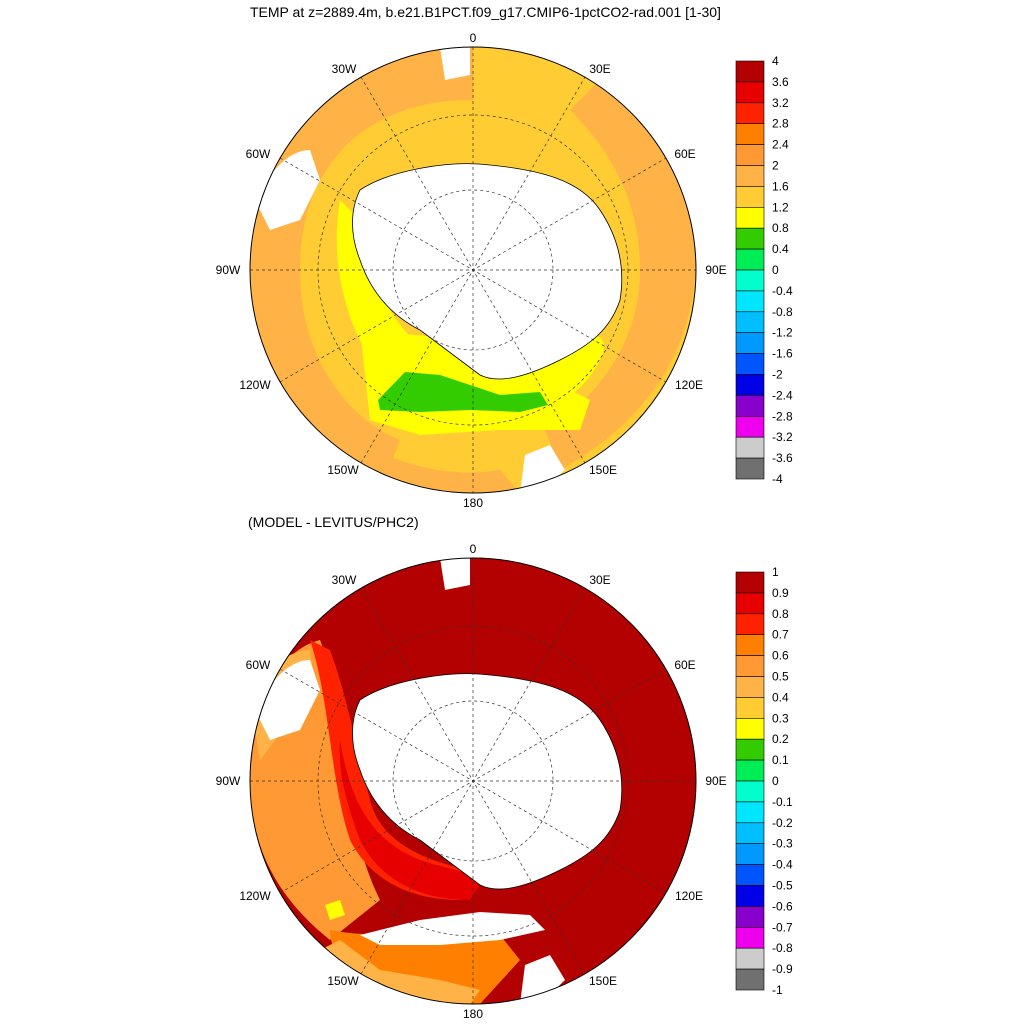  I want to click on top-colorbar-tick-label: 2, so click(775, 166).